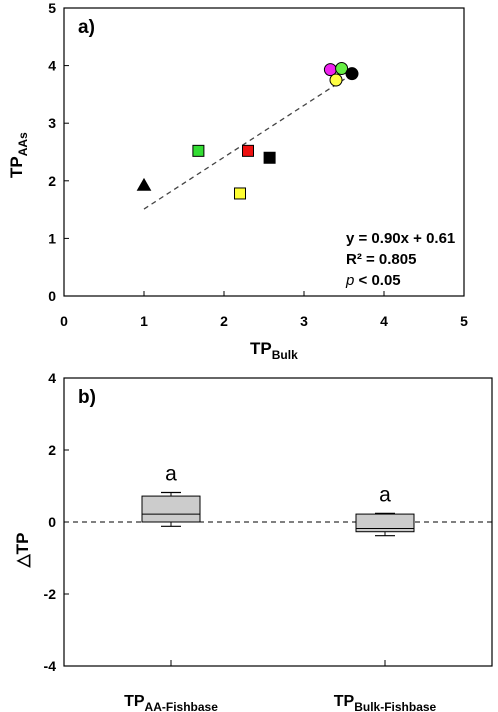 Image resolution: width=498 pixels, height=712 pixels. I want to click on p-value-text: < 0.05, so click(377, 280).